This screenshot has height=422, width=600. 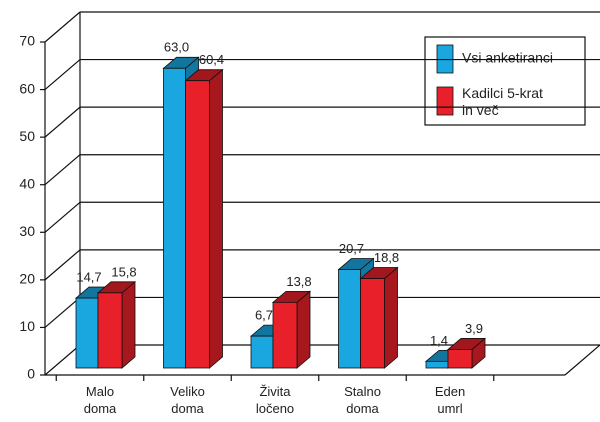 What do you see at coordinates (27, 326) in the screenshot?
I see `y-tick-label: 10` at bounding box center [27, 326].